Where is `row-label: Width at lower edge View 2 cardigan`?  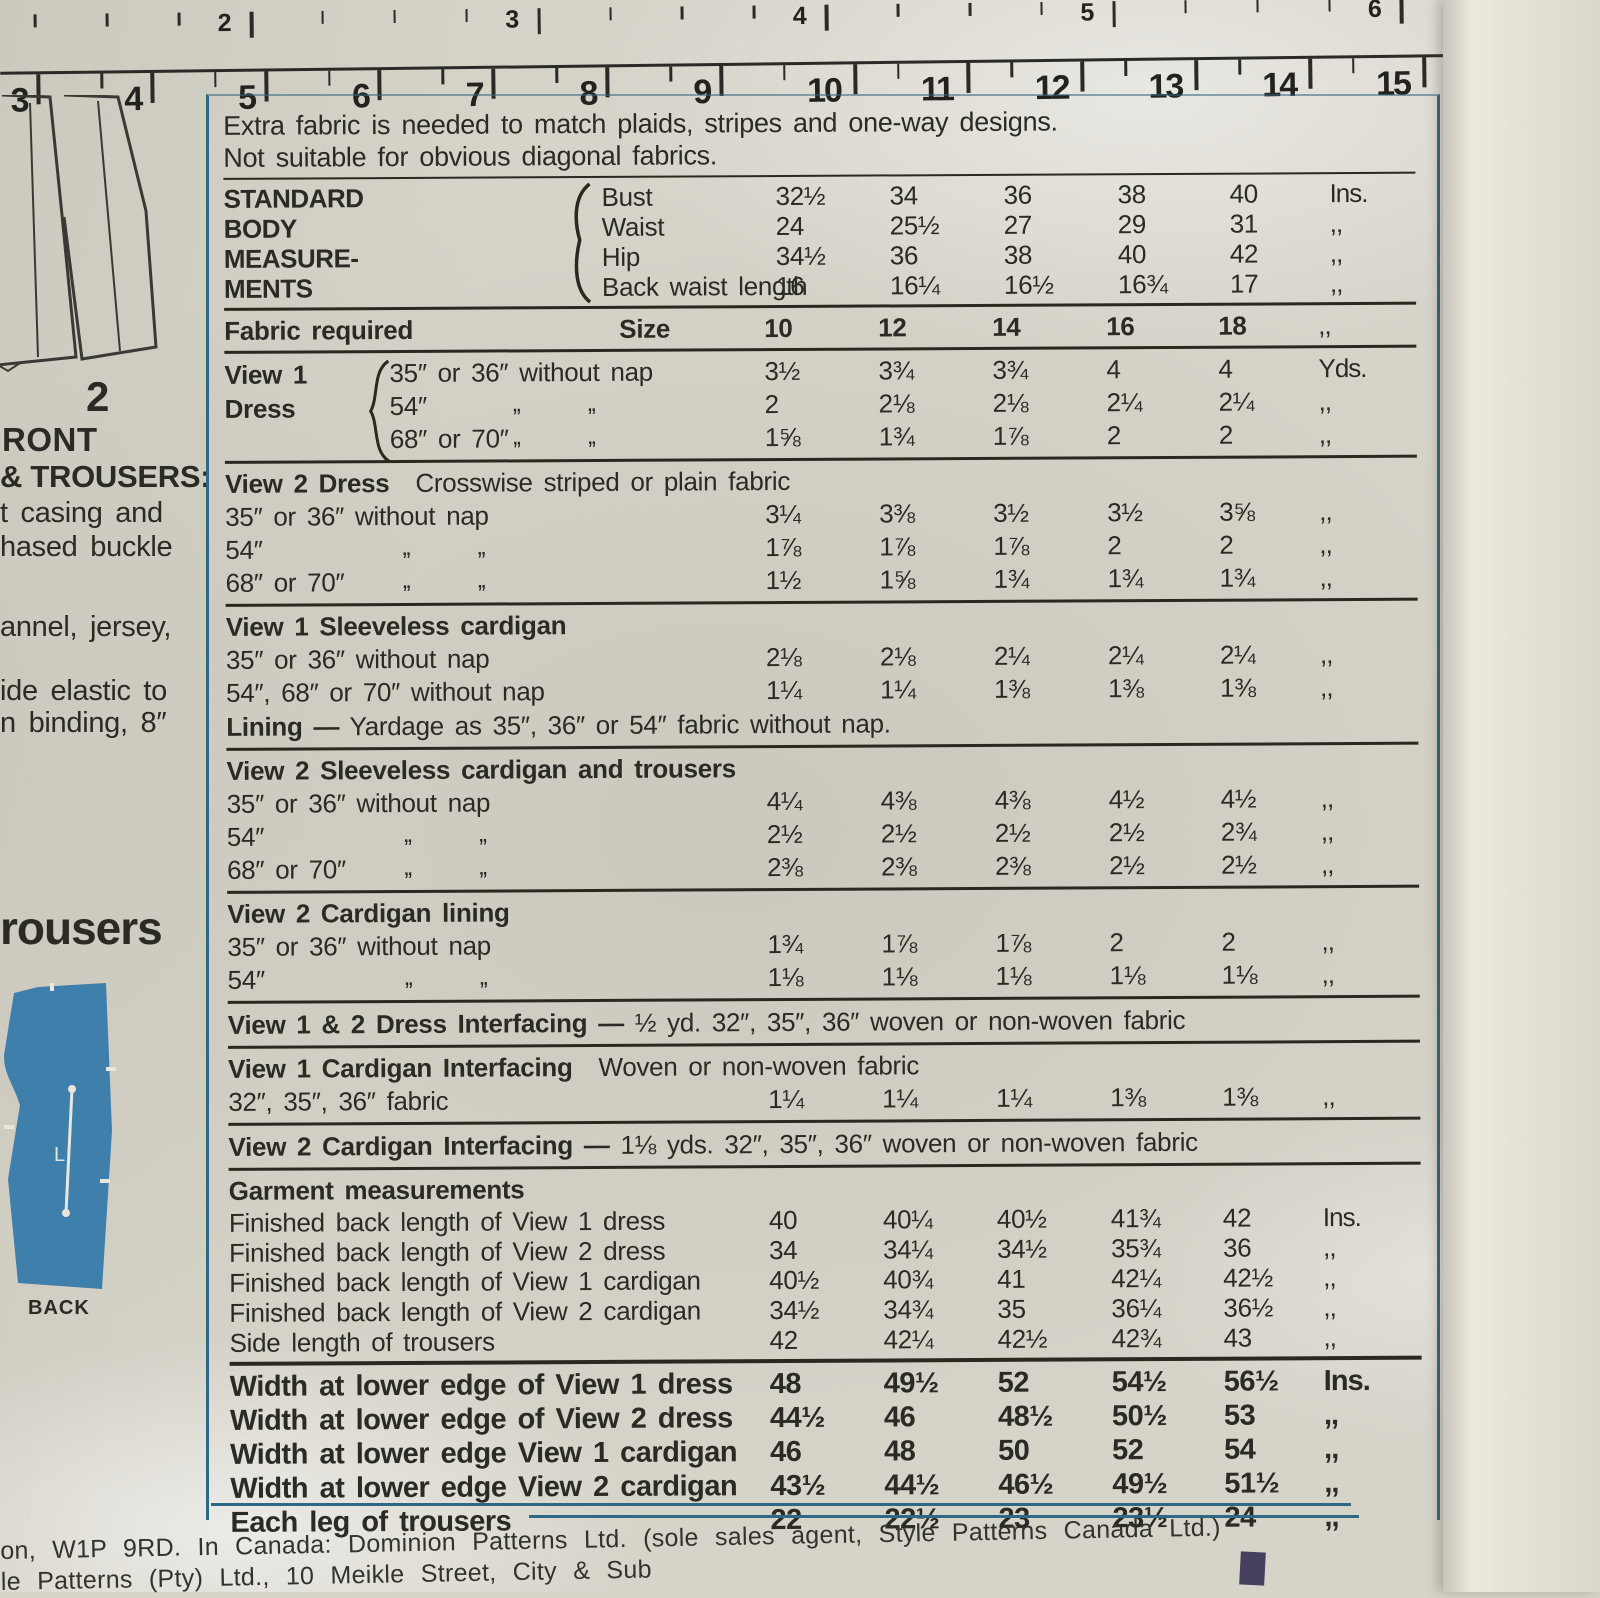 row-label: Width at lower edge View 2 cardigan is located at coordinates (484, 1487).